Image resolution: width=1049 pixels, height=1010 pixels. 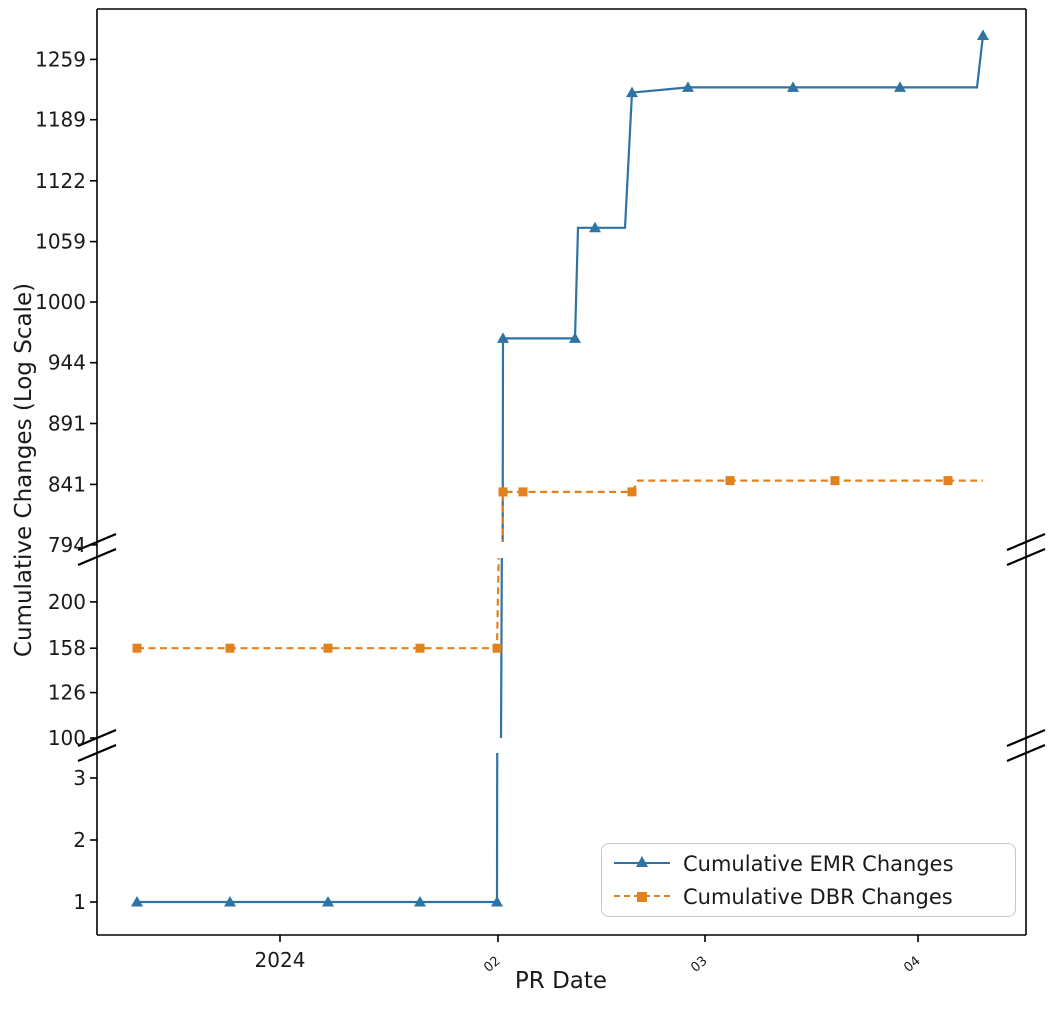 What do you see at coordinates (60, 302) in the screenshot?
I see `y-tick-label: 1000` at bounding box center [60, 302].